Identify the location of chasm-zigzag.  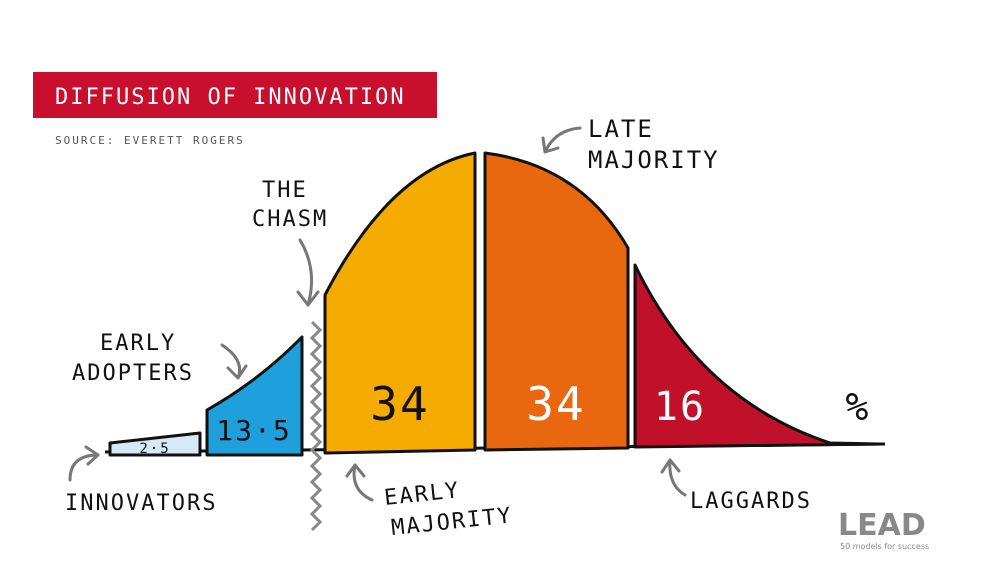
(316, 426).